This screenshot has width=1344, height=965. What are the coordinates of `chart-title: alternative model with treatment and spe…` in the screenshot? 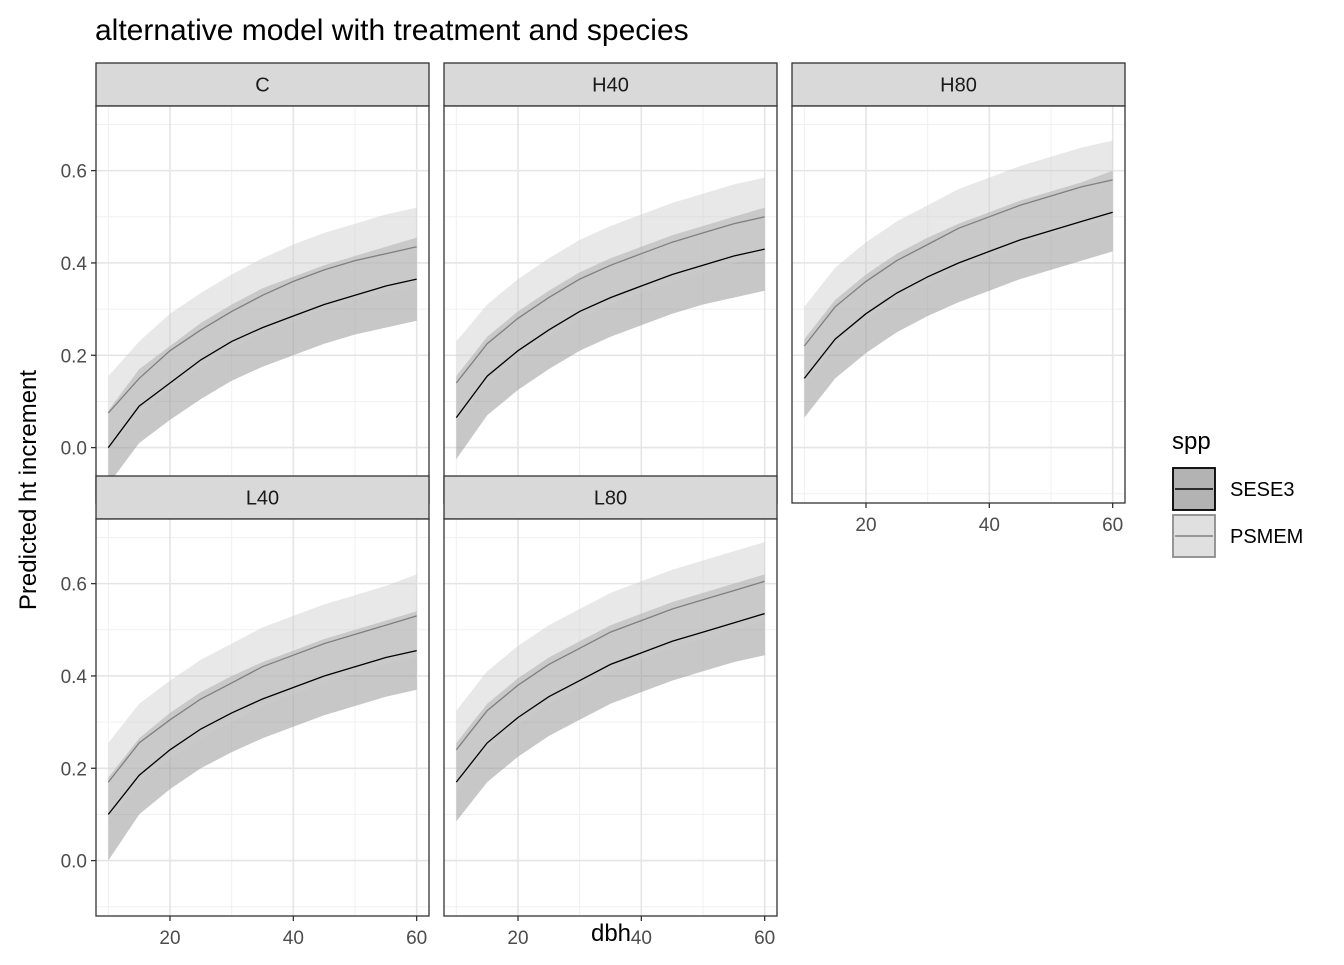 It's located at (392, 30).